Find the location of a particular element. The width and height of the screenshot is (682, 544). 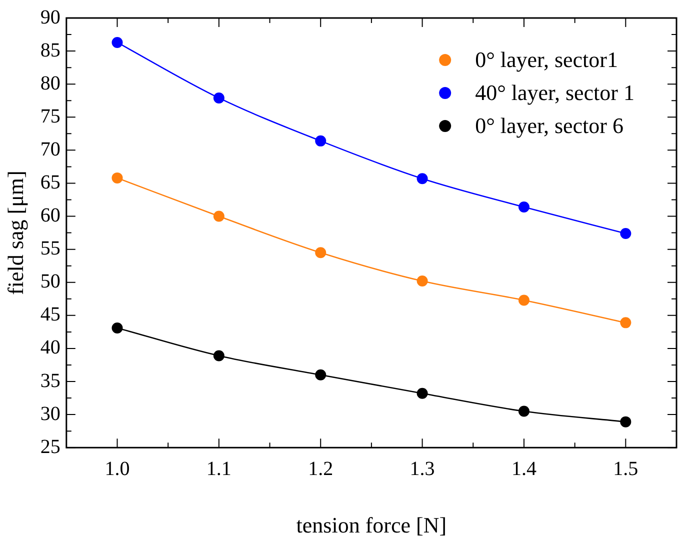

y-tick-label: 40 is located at coordinates (50, 347).